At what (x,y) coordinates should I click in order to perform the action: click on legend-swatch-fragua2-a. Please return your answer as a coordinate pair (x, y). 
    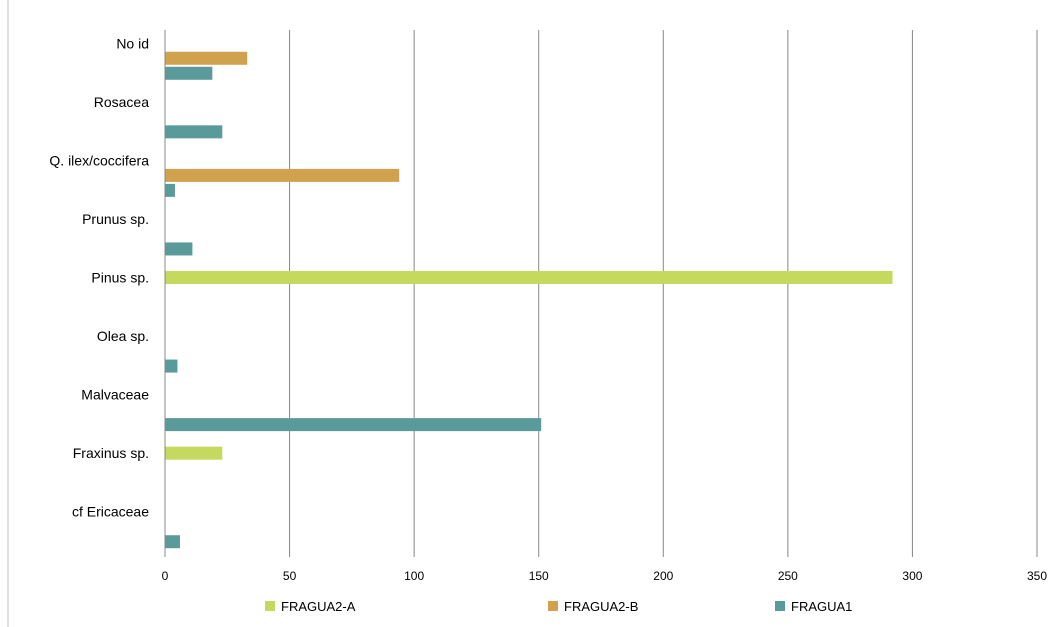
    Looking at the image, I should click on (270, 606).